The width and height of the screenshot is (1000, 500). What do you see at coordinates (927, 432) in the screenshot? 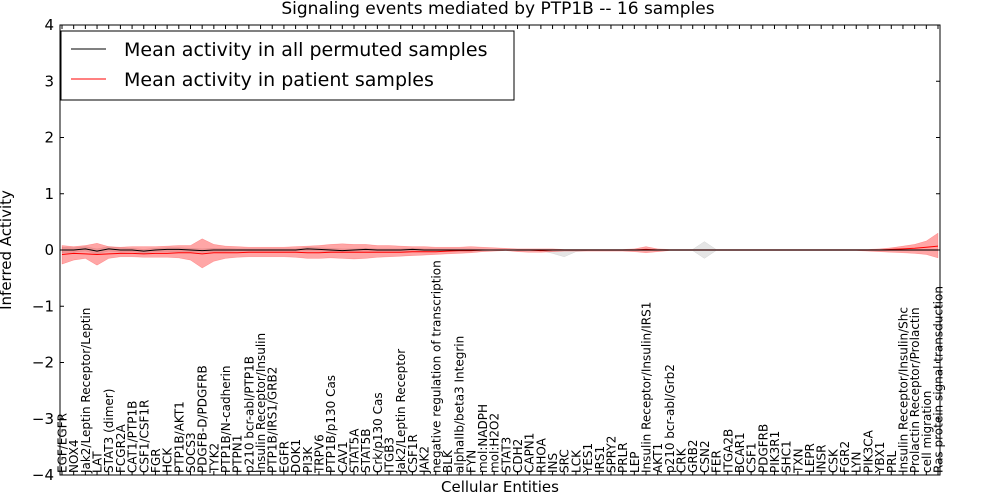
I see `x-tick-label: cell migration` at bounding box center [927, 432].